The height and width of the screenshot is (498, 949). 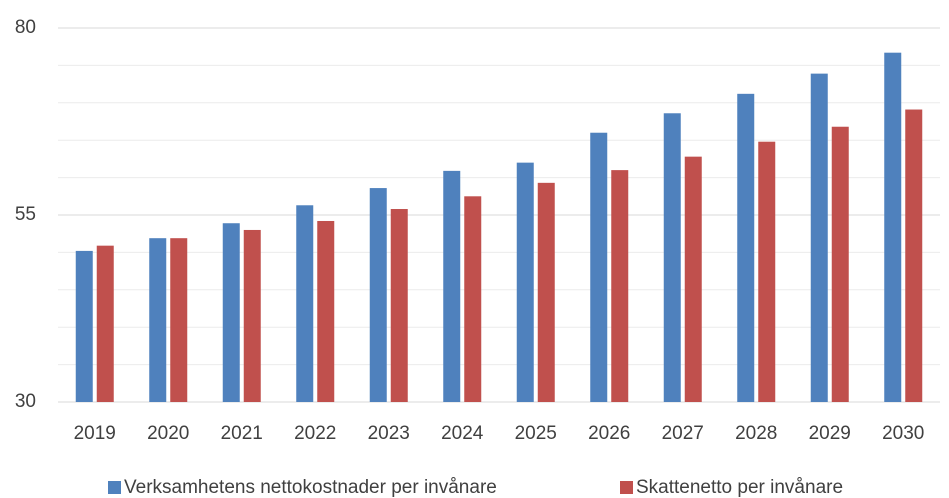 What do you see at coordinates (242, 433) in the screenshot?
I see `x-tick-label: 2021` at bounding box center [242, 433].